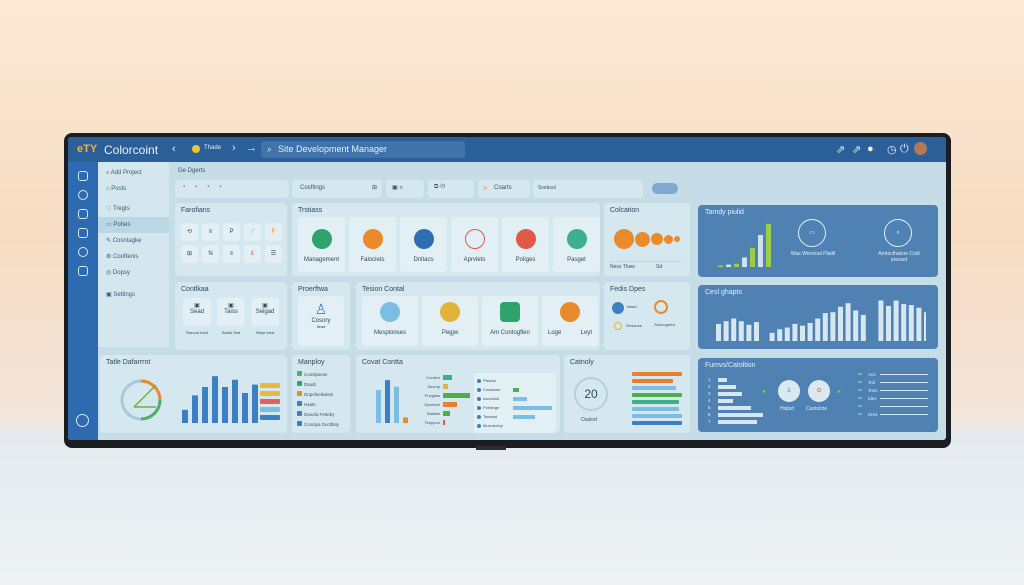  Describe the element at coordinates (197, 316) in the screenshot. I see `contact-tile: ▣ Sead Rarond Ieed` at that location.